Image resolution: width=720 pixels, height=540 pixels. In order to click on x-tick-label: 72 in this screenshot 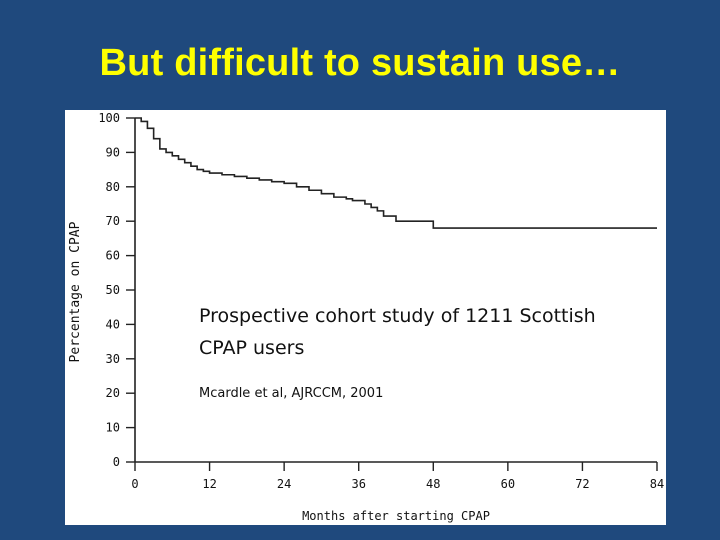, I will do `click(582, 484)`.